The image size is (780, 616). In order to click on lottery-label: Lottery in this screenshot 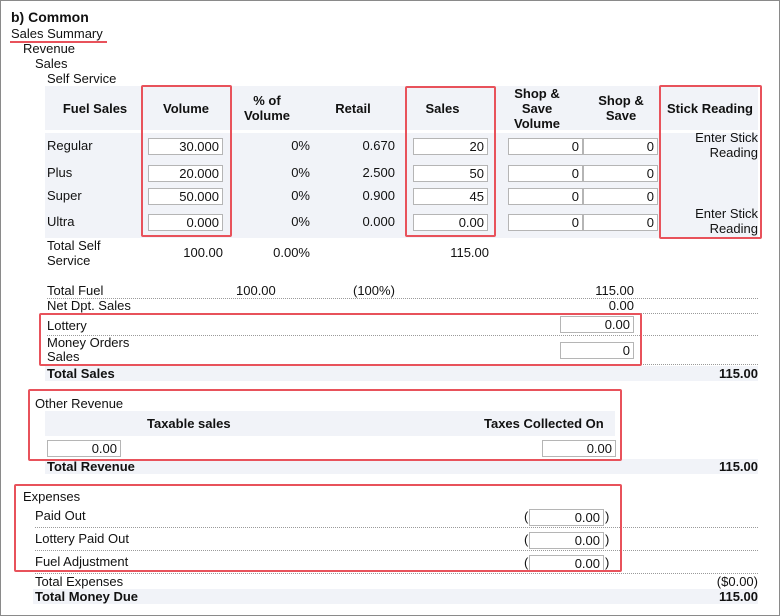, I will do `click(67, 325)`.